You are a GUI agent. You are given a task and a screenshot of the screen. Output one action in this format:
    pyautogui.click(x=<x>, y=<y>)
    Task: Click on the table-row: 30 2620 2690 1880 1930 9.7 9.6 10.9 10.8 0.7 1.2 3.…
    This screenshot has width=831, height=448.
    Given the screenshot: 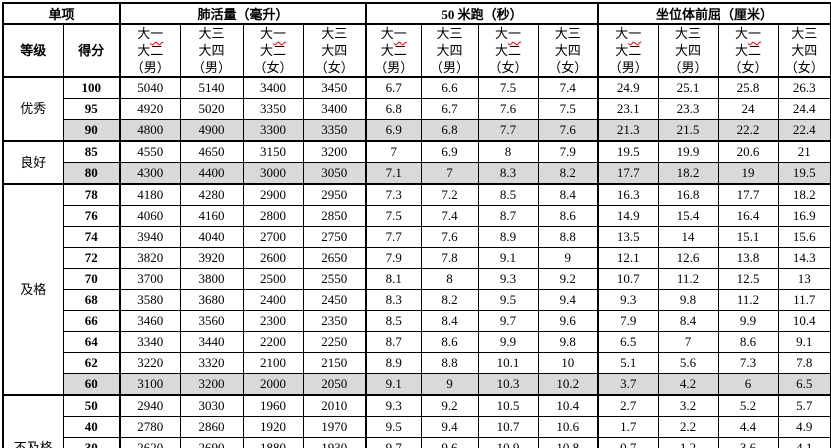 What is the action you would take?
    pyautogui.click(x=417, y=442)
    